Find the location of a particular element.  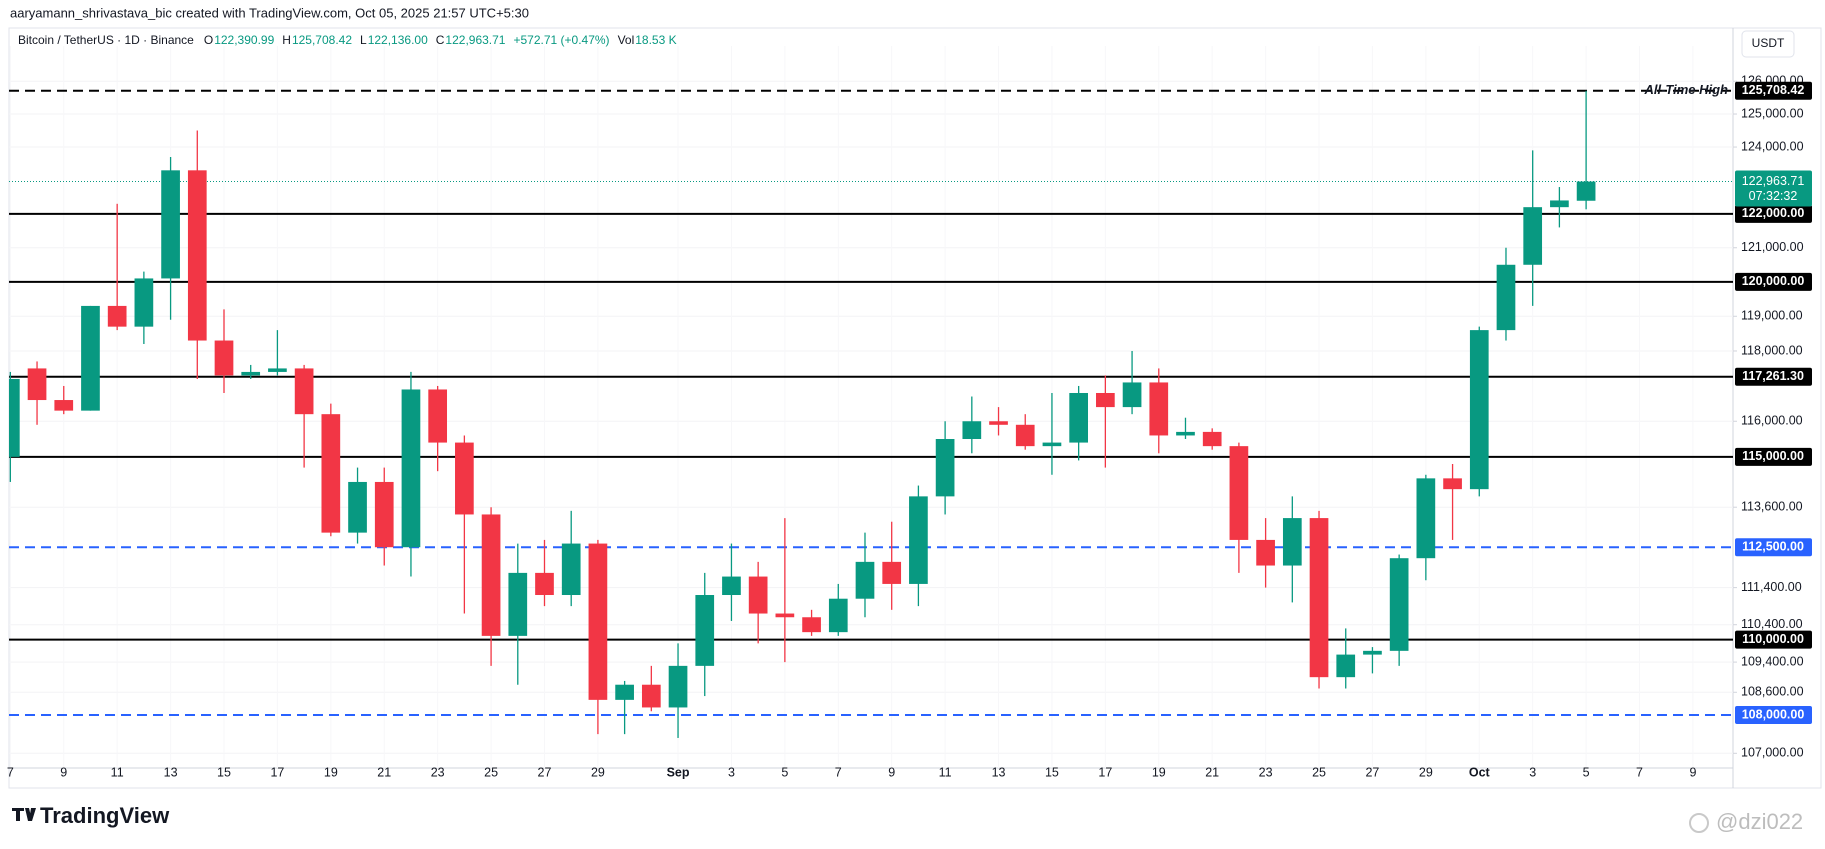

level-label: 110,000.00 is located at coordinates (1773, 639).